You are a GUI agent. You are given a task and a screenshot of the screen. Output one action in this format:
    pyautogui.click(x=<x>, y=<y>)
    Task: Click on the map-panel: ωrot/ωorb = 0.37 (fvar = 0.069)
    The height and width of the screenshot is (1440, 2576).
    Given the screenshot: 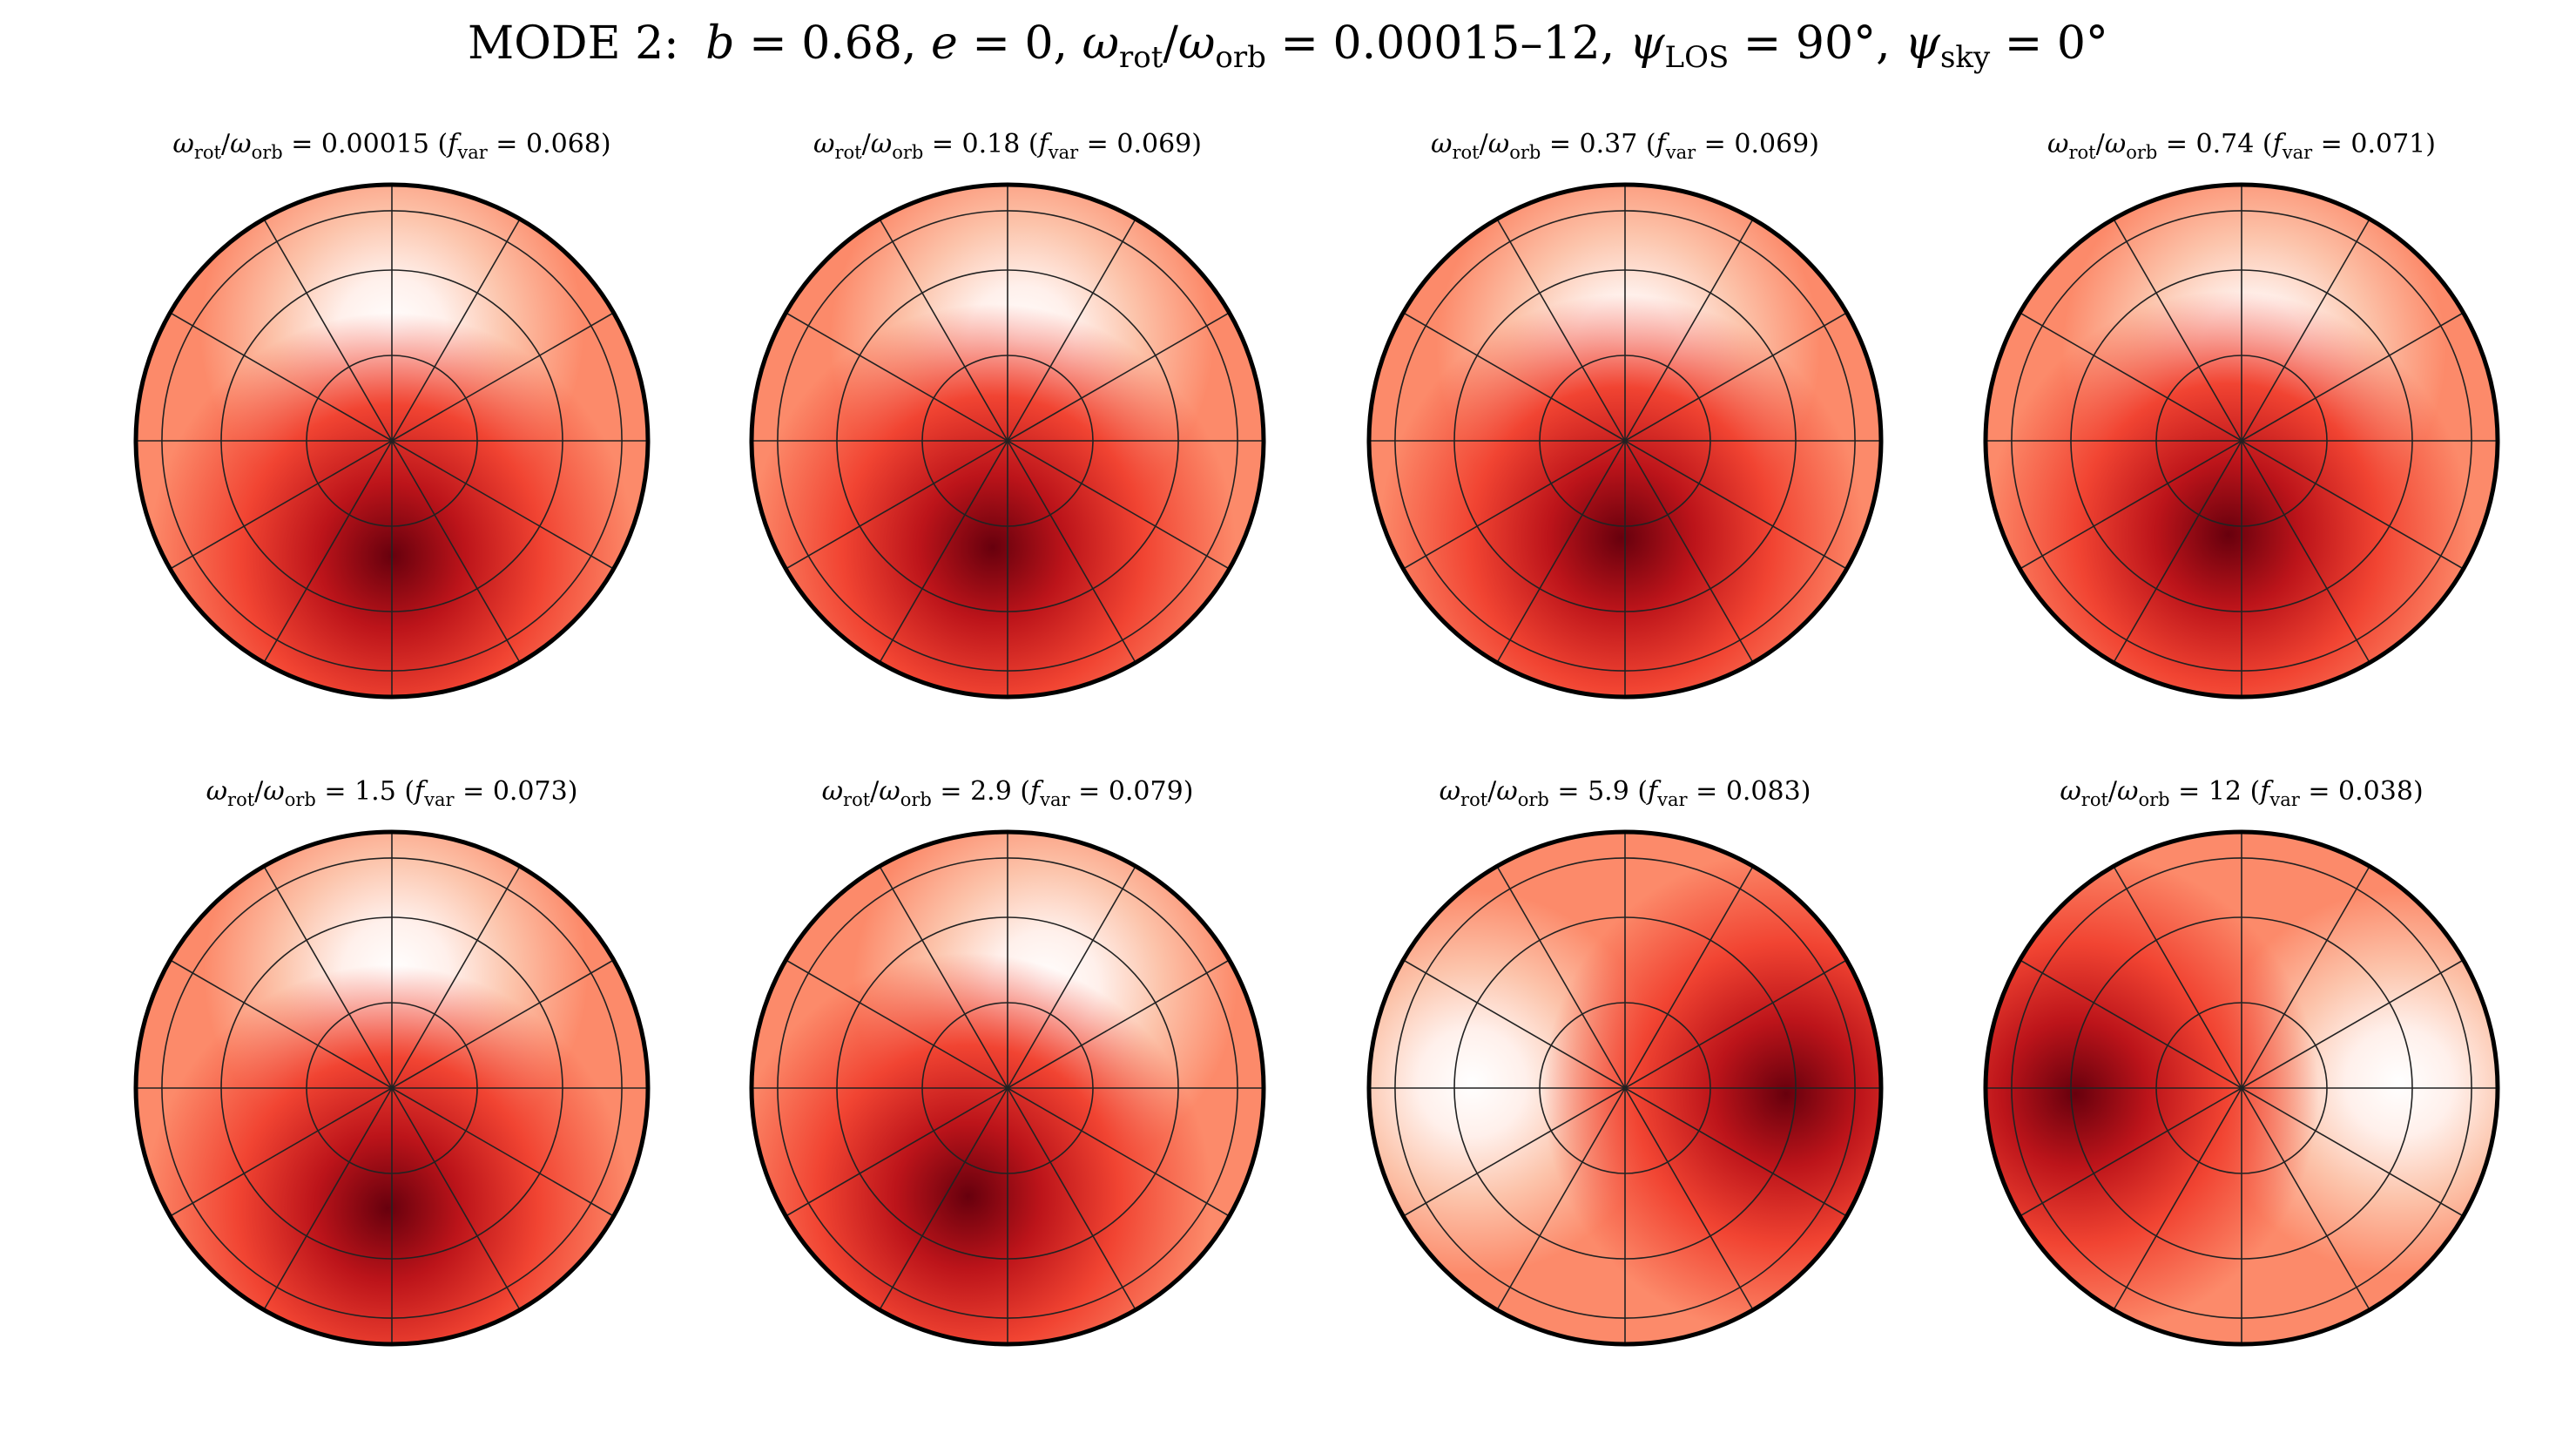 What is the action you would take?
    pyautogui.click(x=1625, y=414)
    